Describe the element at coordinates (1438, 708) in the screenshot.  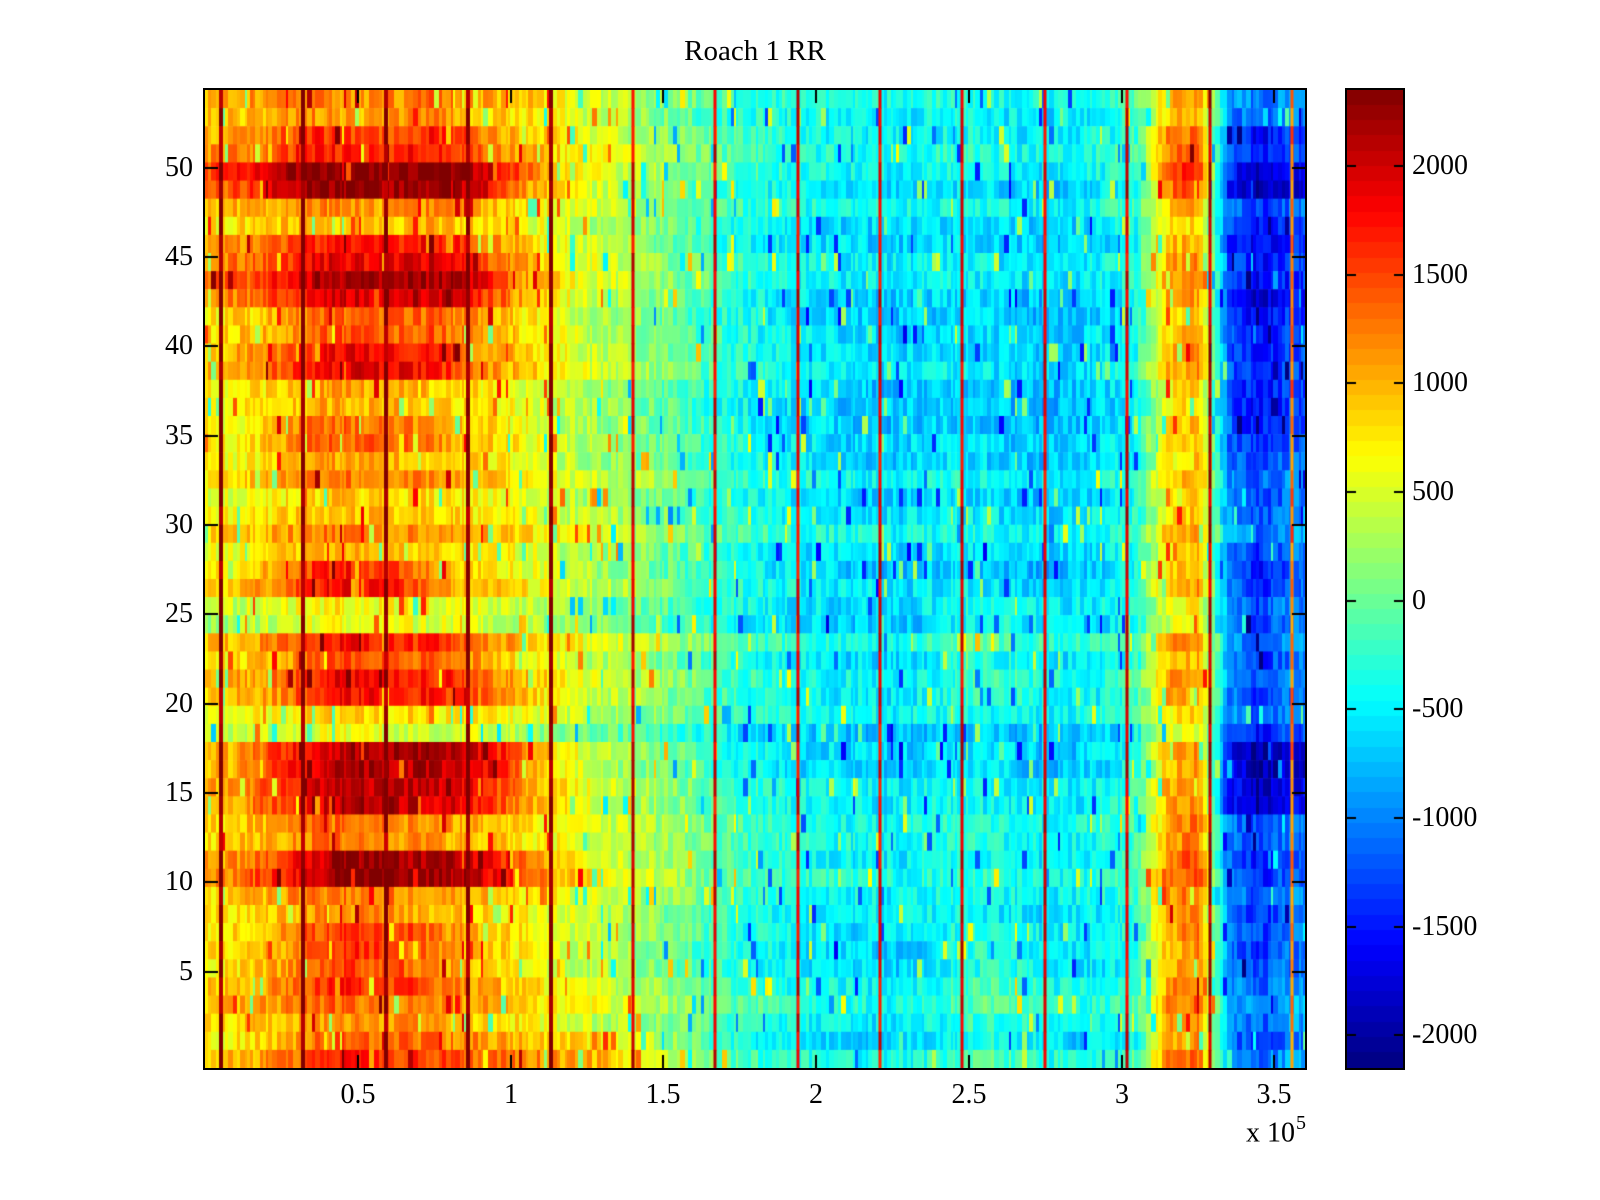
I see `colorbar-tick-label: -500` at that location.